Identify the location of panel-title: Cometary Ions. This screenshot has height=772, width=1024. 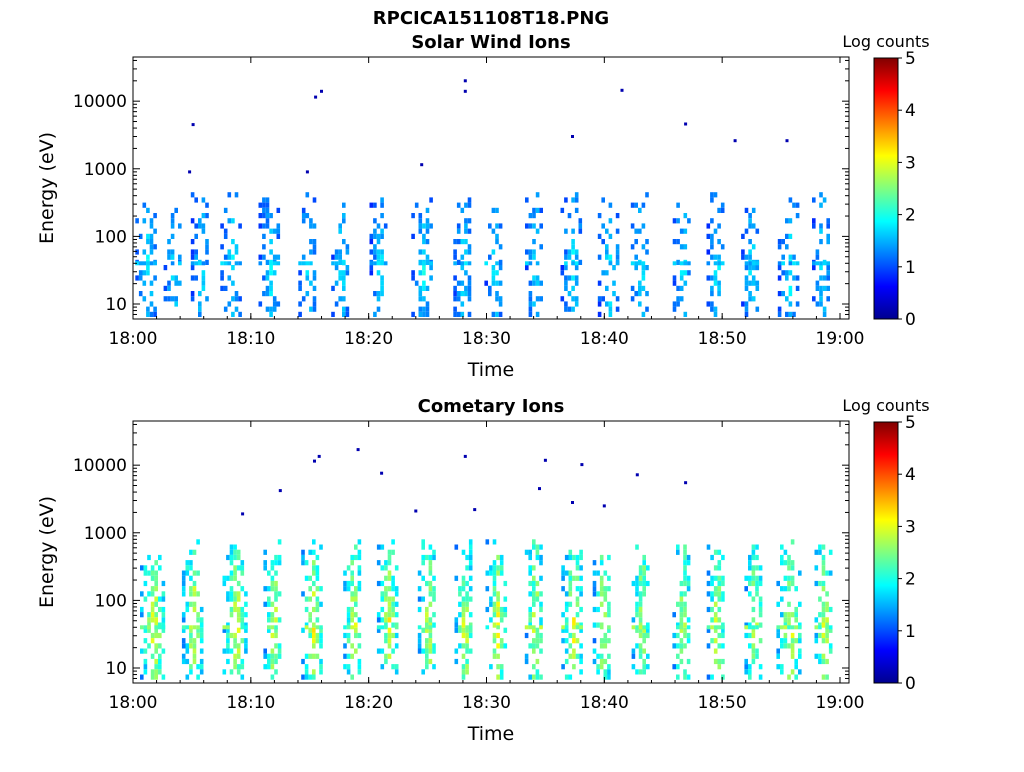
(491, 406).